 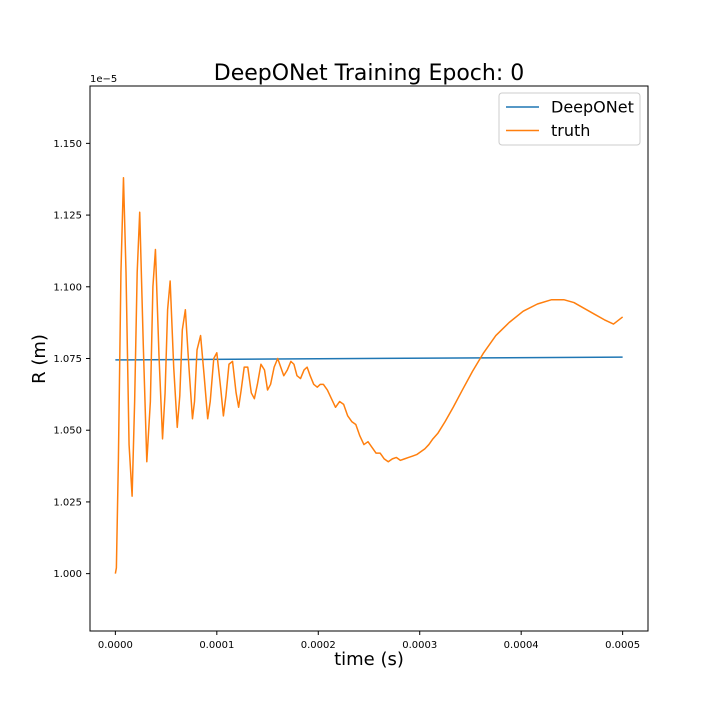 What do you see at coordinates (216, 645) in the screenshot?
I see `x-tick-label: 0.0001` at bounding box center [216, 645].